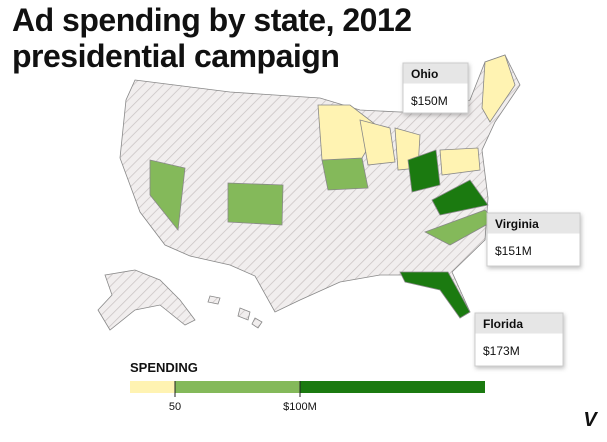 This screenshot has height=442, width=607. What do you see at coordinates (175, 407) in the screenshot?
I see `legend-tick-label: 50` at bounding box center [175, 407].